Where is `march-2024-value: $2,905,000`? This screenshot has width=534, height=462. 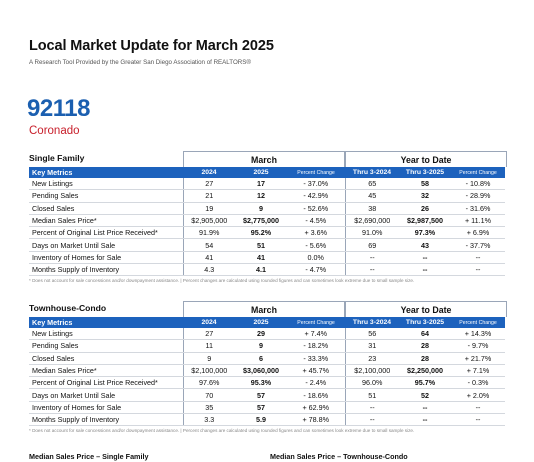
march-2024-value: $2,905,000 is located at coordinates (208, 221).